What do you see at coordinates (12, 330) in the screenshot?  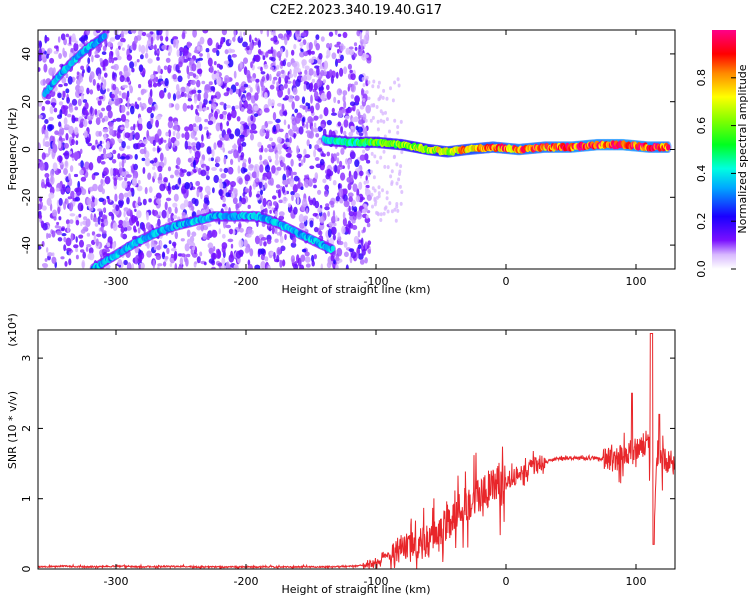 I see `snr-y-scale-label: (x10⁴)` at bounding box center [12, 330].